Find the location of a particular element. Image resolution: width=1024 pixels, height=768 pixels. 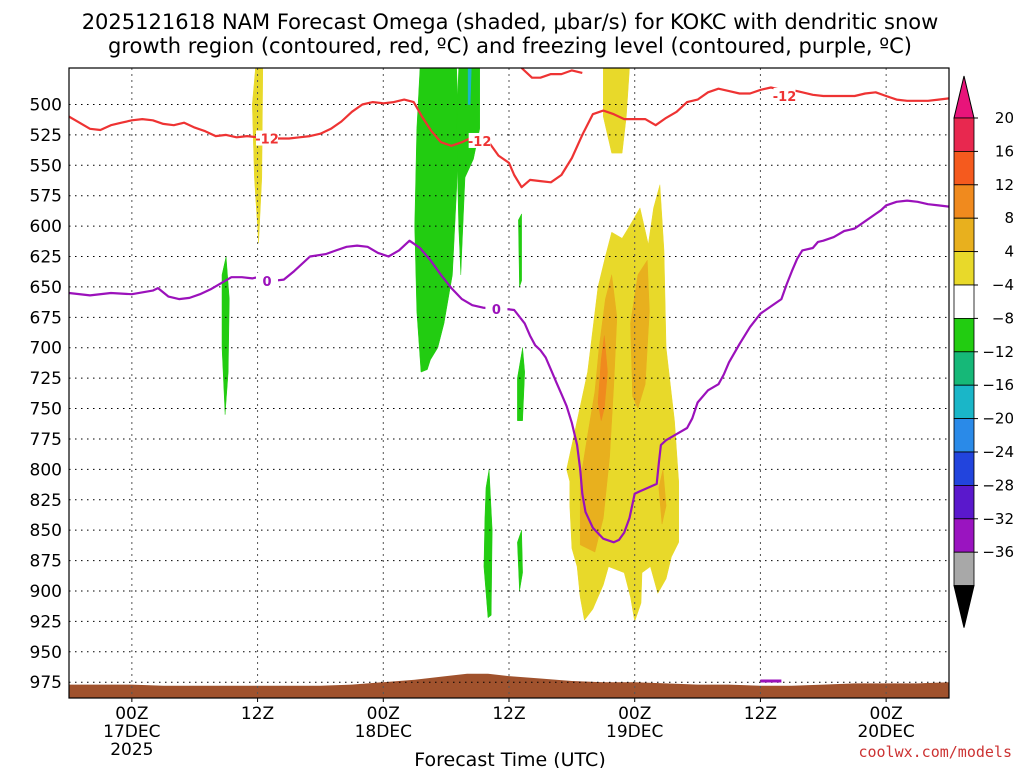

colorbar-legend: 20 16 12 8 4 −4 −8 −12 −16 −20 −24 −28 −32 −36 is located at coordinates (983, 351).